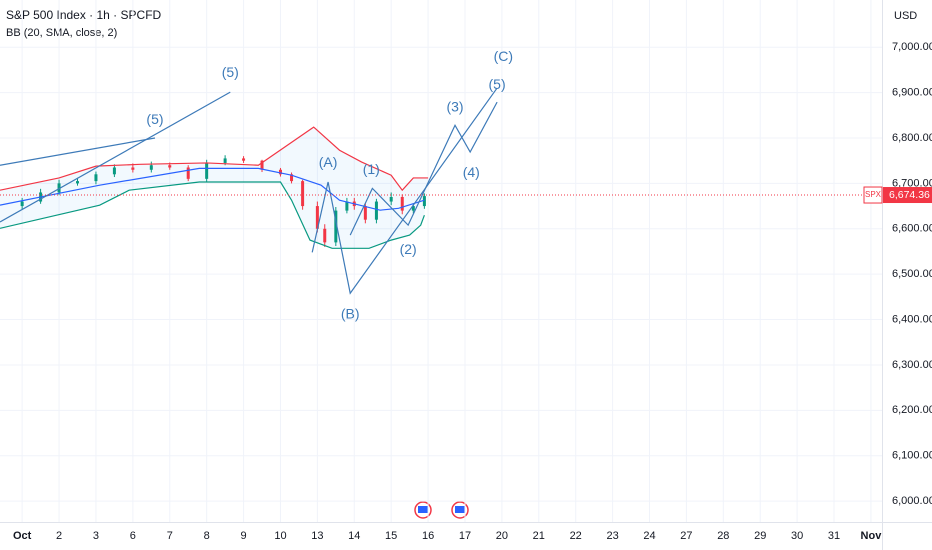 The height and width of the screenshot is (550, 932). I want to click on x-tick-label: 29, so click(760, 536).